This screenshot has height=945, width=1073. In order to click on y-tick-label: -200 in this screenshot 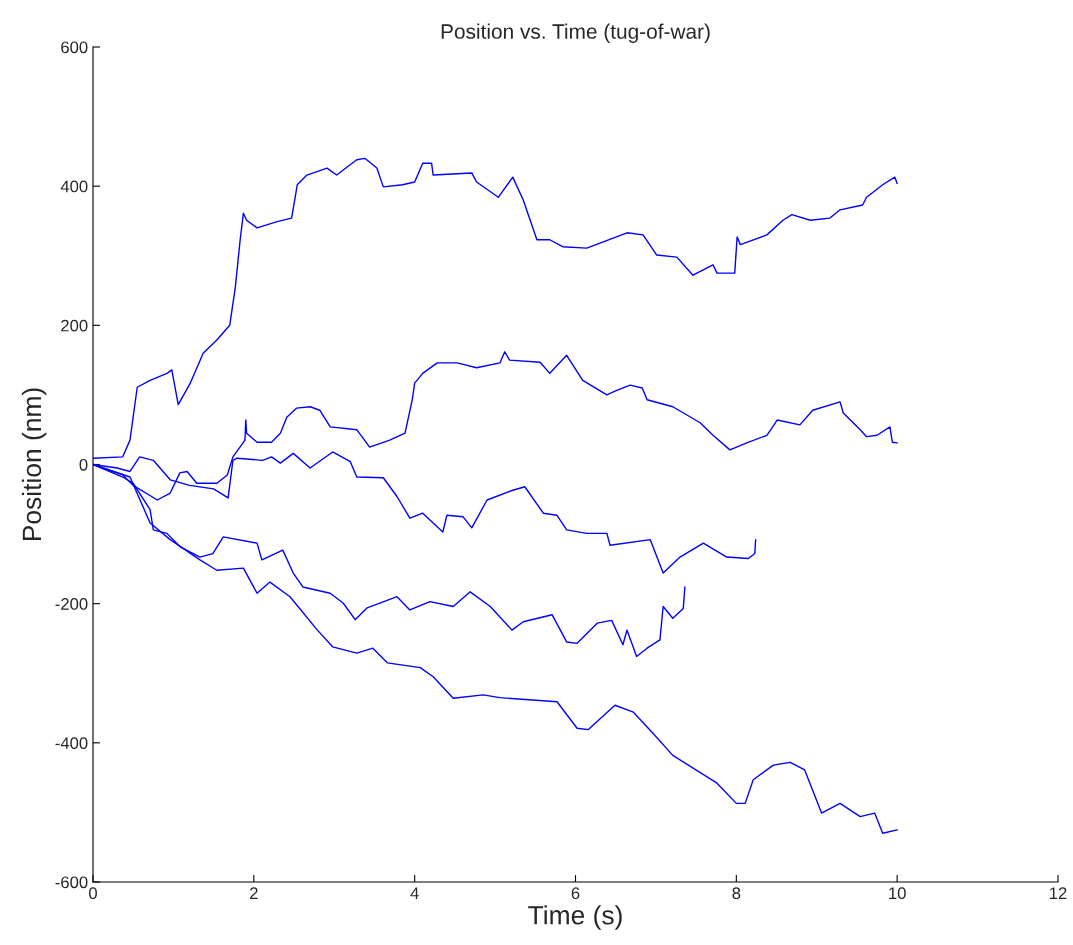, I will do `click(71, 604)`.